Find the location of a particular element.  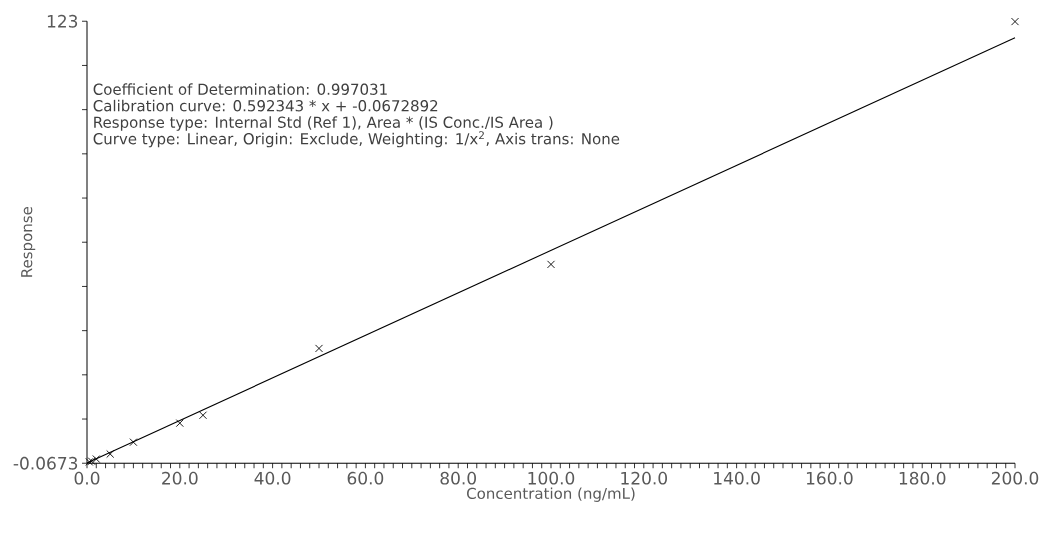

x-tick-label: 60.0 is located at coordinates (365, 478).